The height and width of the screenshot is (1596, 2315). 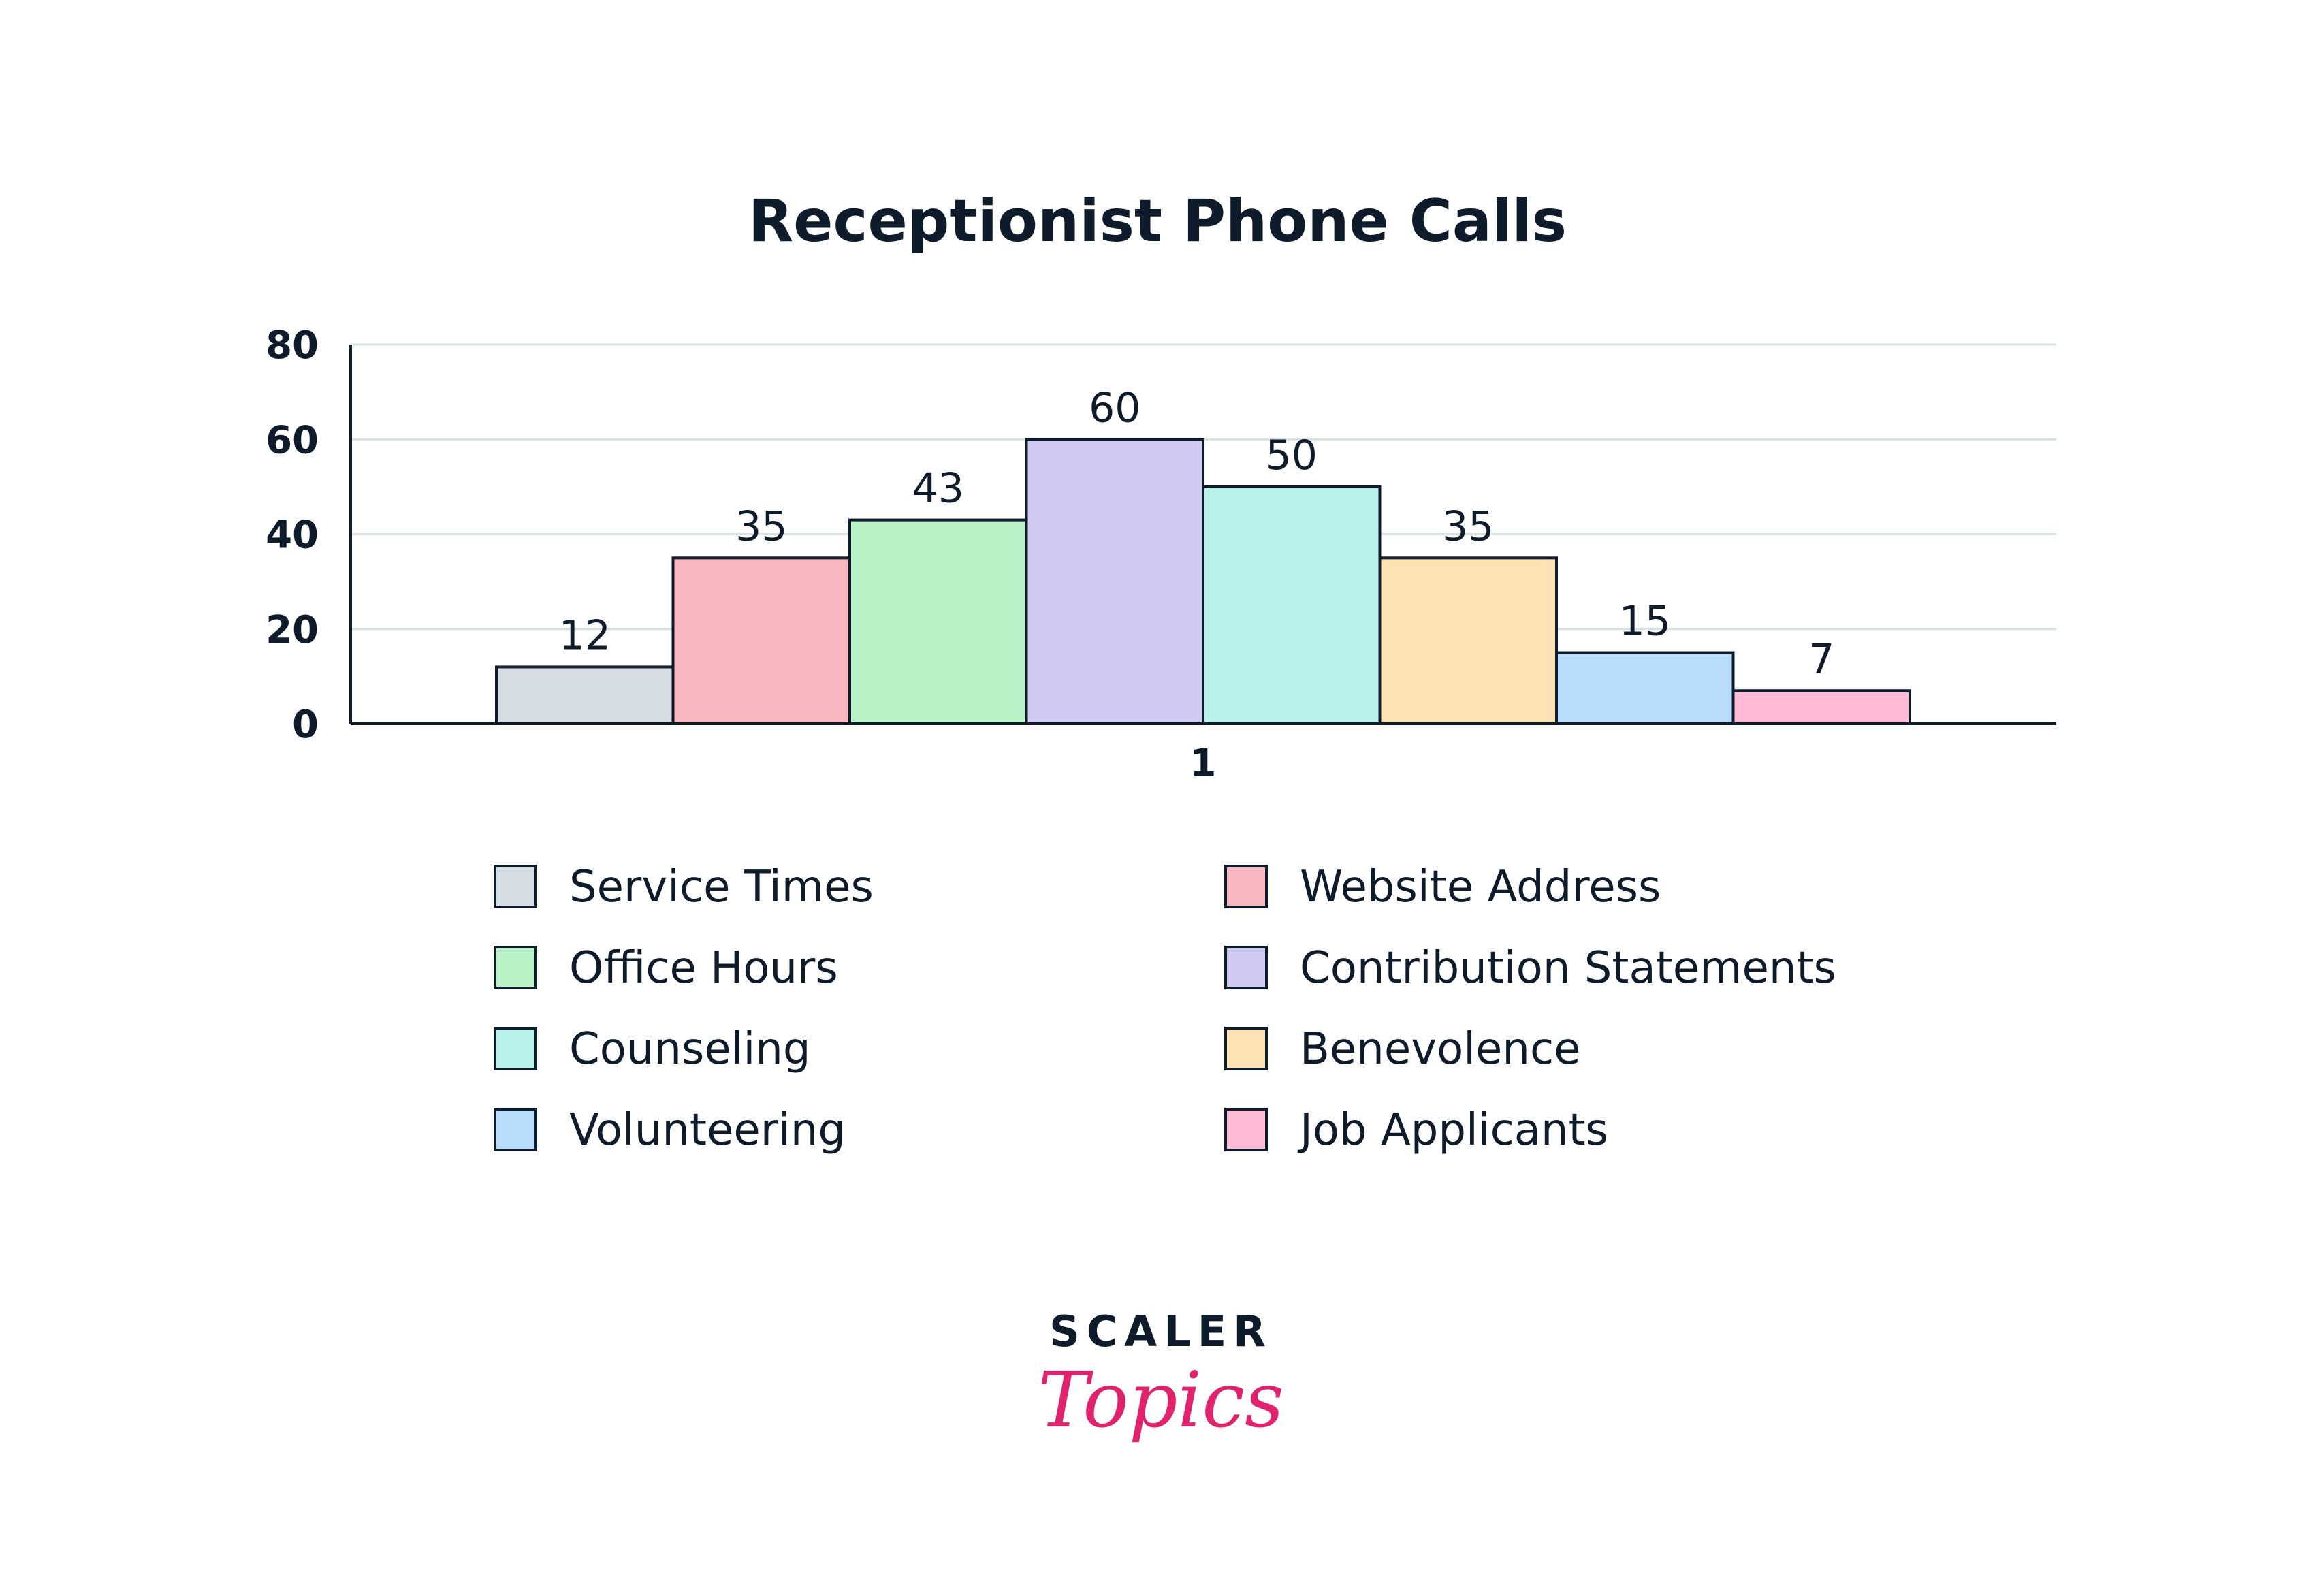 What do you see at coordinates (1821, 659) in the screenshot?
I see `data-label: 7` at bounding box center [1821, 659].